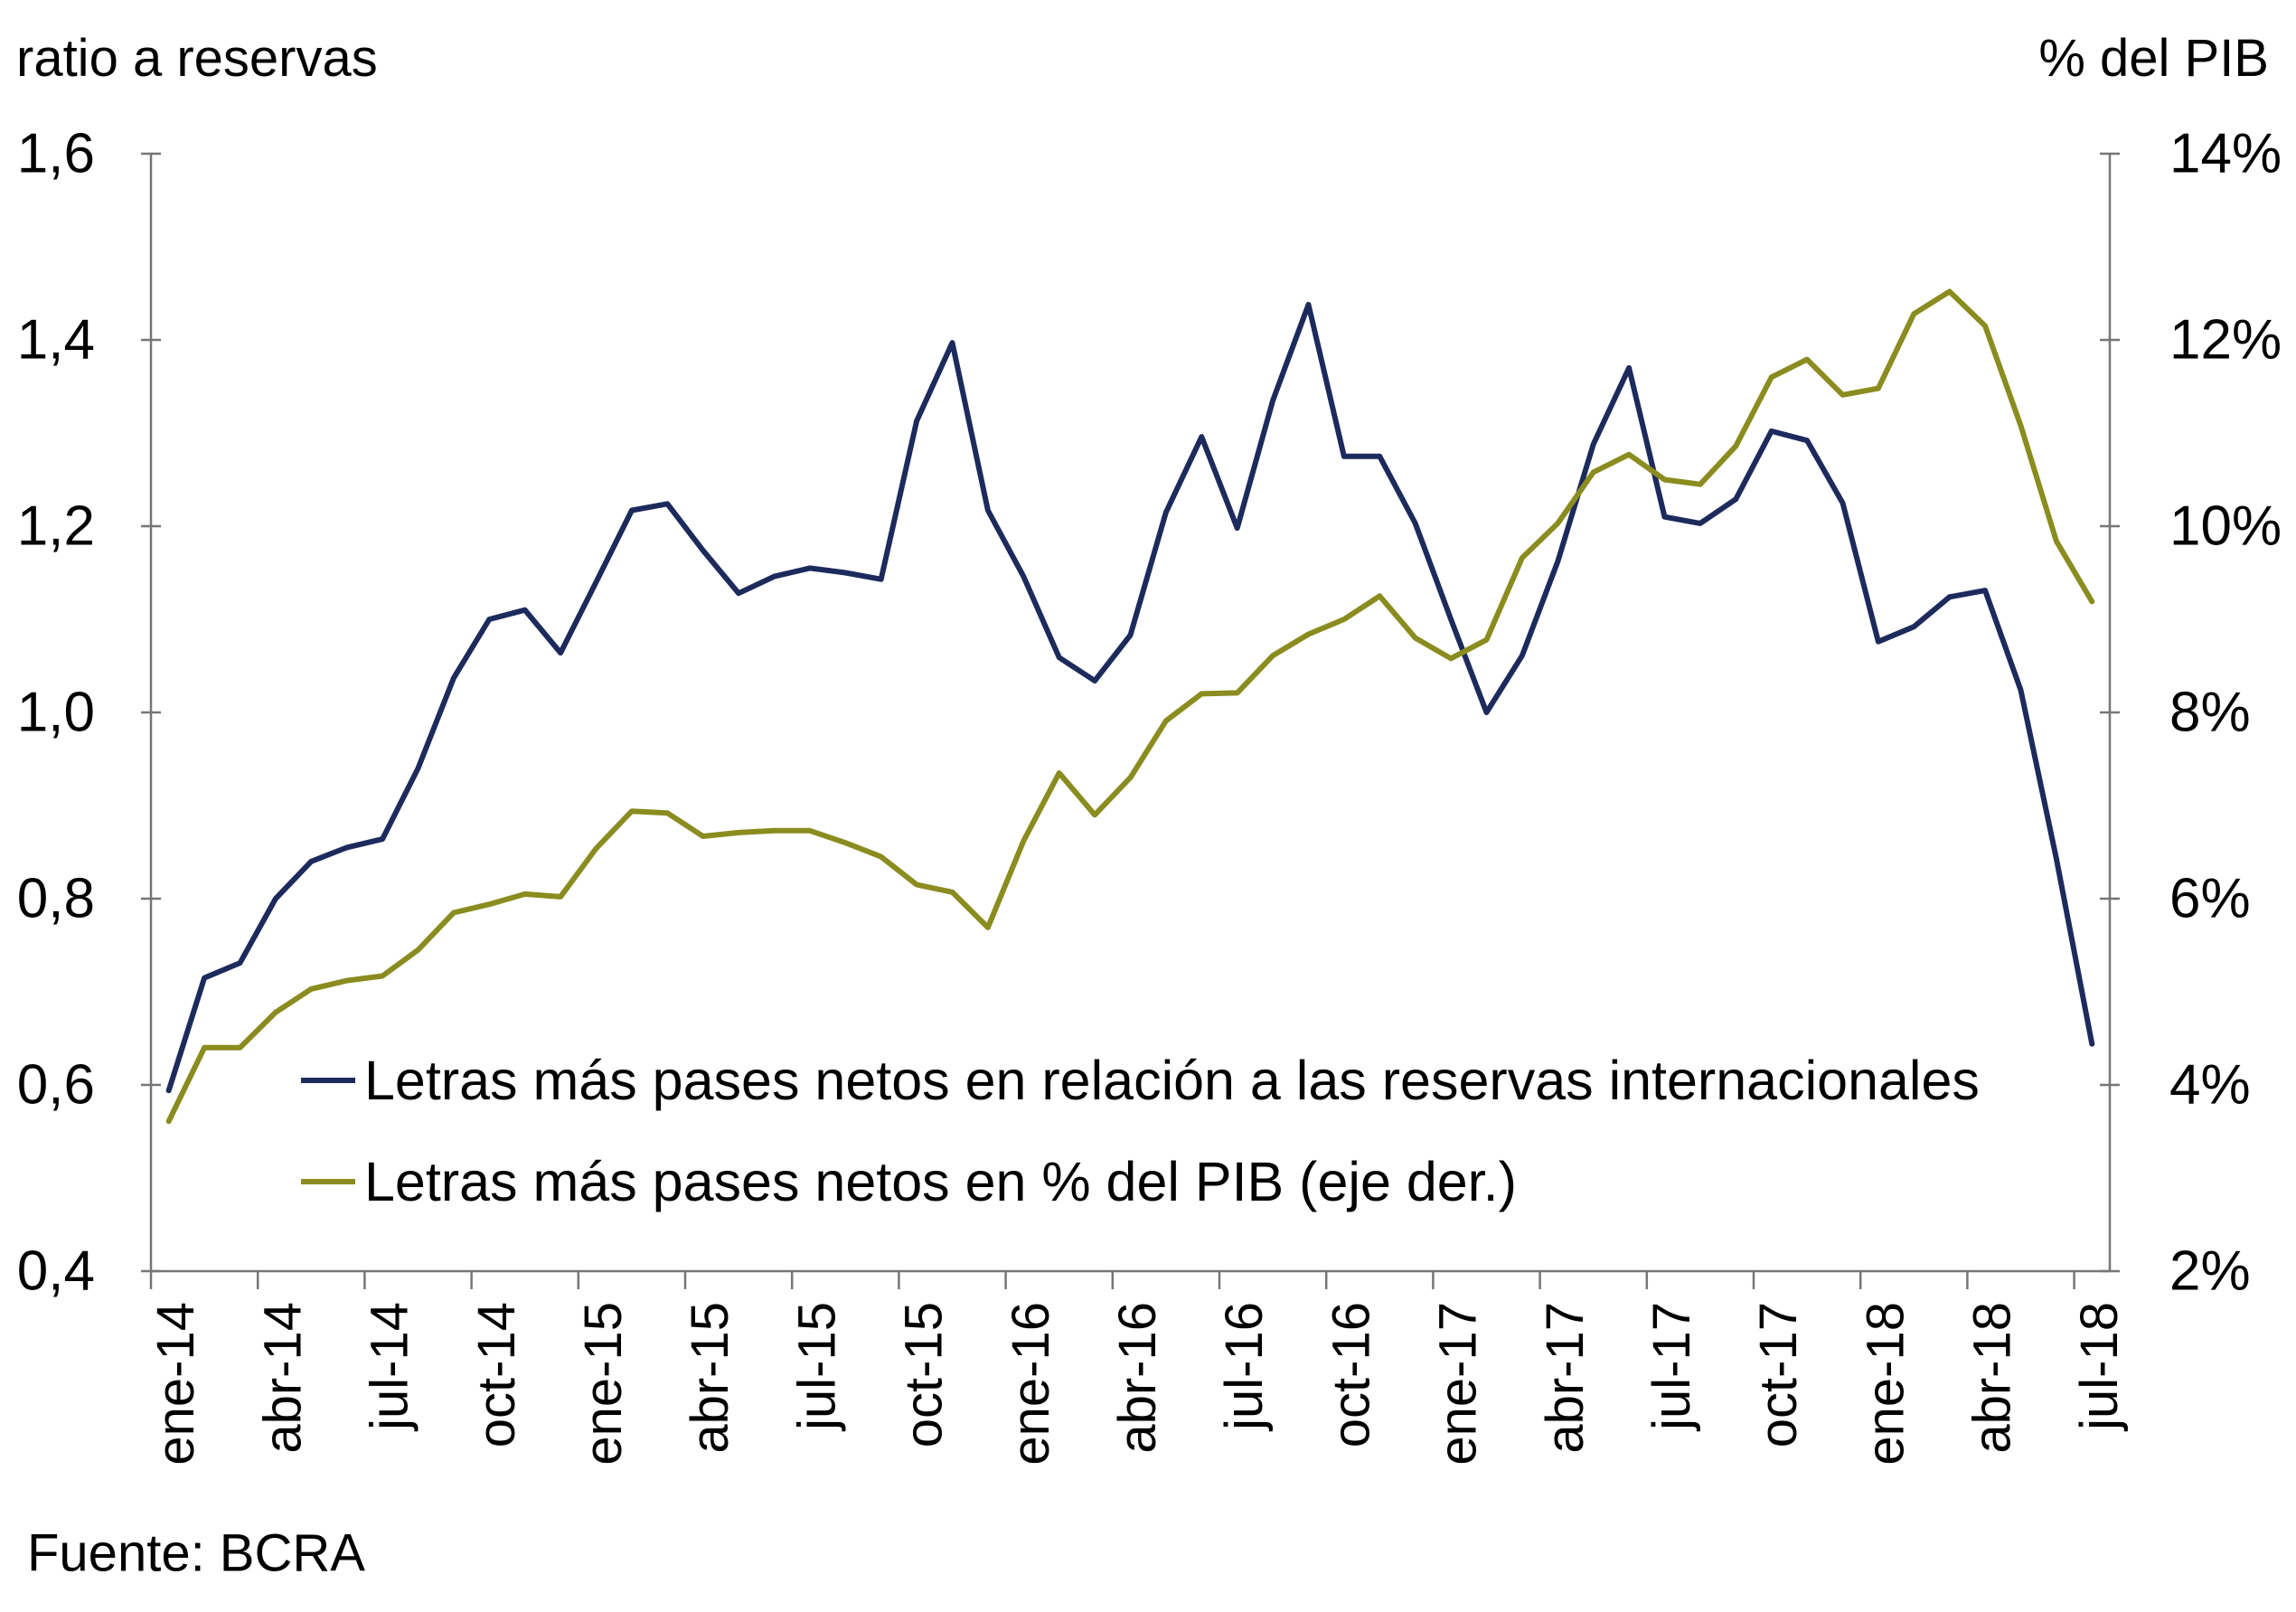 The height and width of the screenshot is (1612, 2296). I want to click on x-tick-label: abr-17, so click(1565, 1378).